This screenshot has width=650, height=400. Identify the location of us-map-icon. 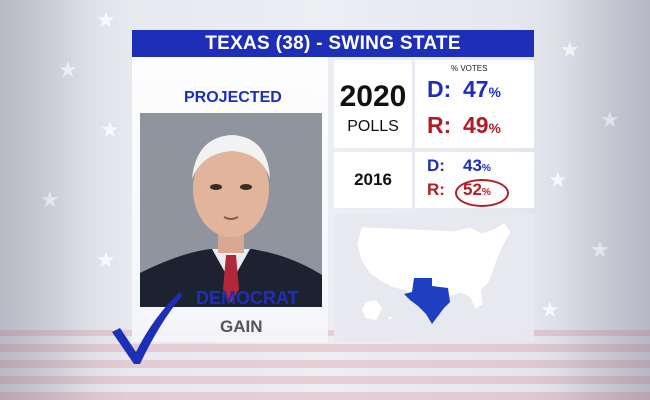
(434, 273).